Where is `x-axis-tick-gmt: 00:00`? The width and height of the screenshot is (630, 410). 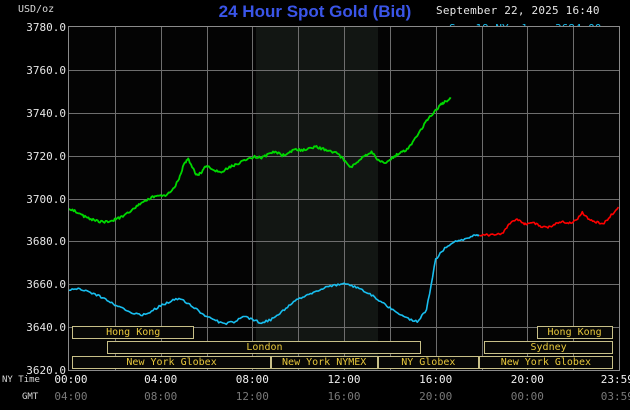
x-axis-tick-gmt: 00:00 is located at coordinates (527, 396).